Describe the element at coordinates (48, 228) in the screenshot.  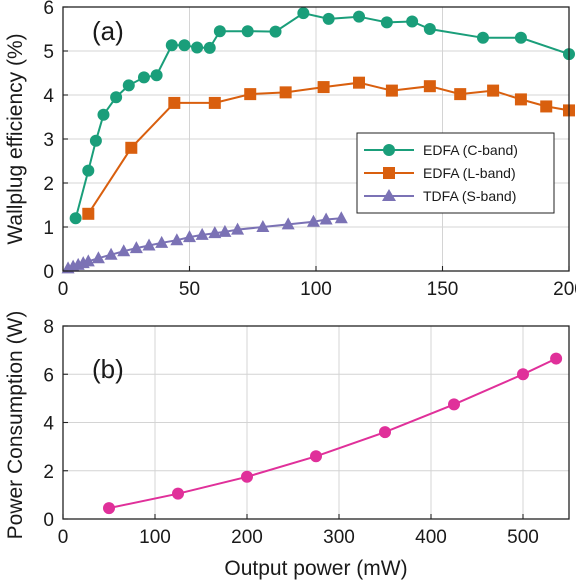
I see `panel-a-ytick-label: 1` at that location.